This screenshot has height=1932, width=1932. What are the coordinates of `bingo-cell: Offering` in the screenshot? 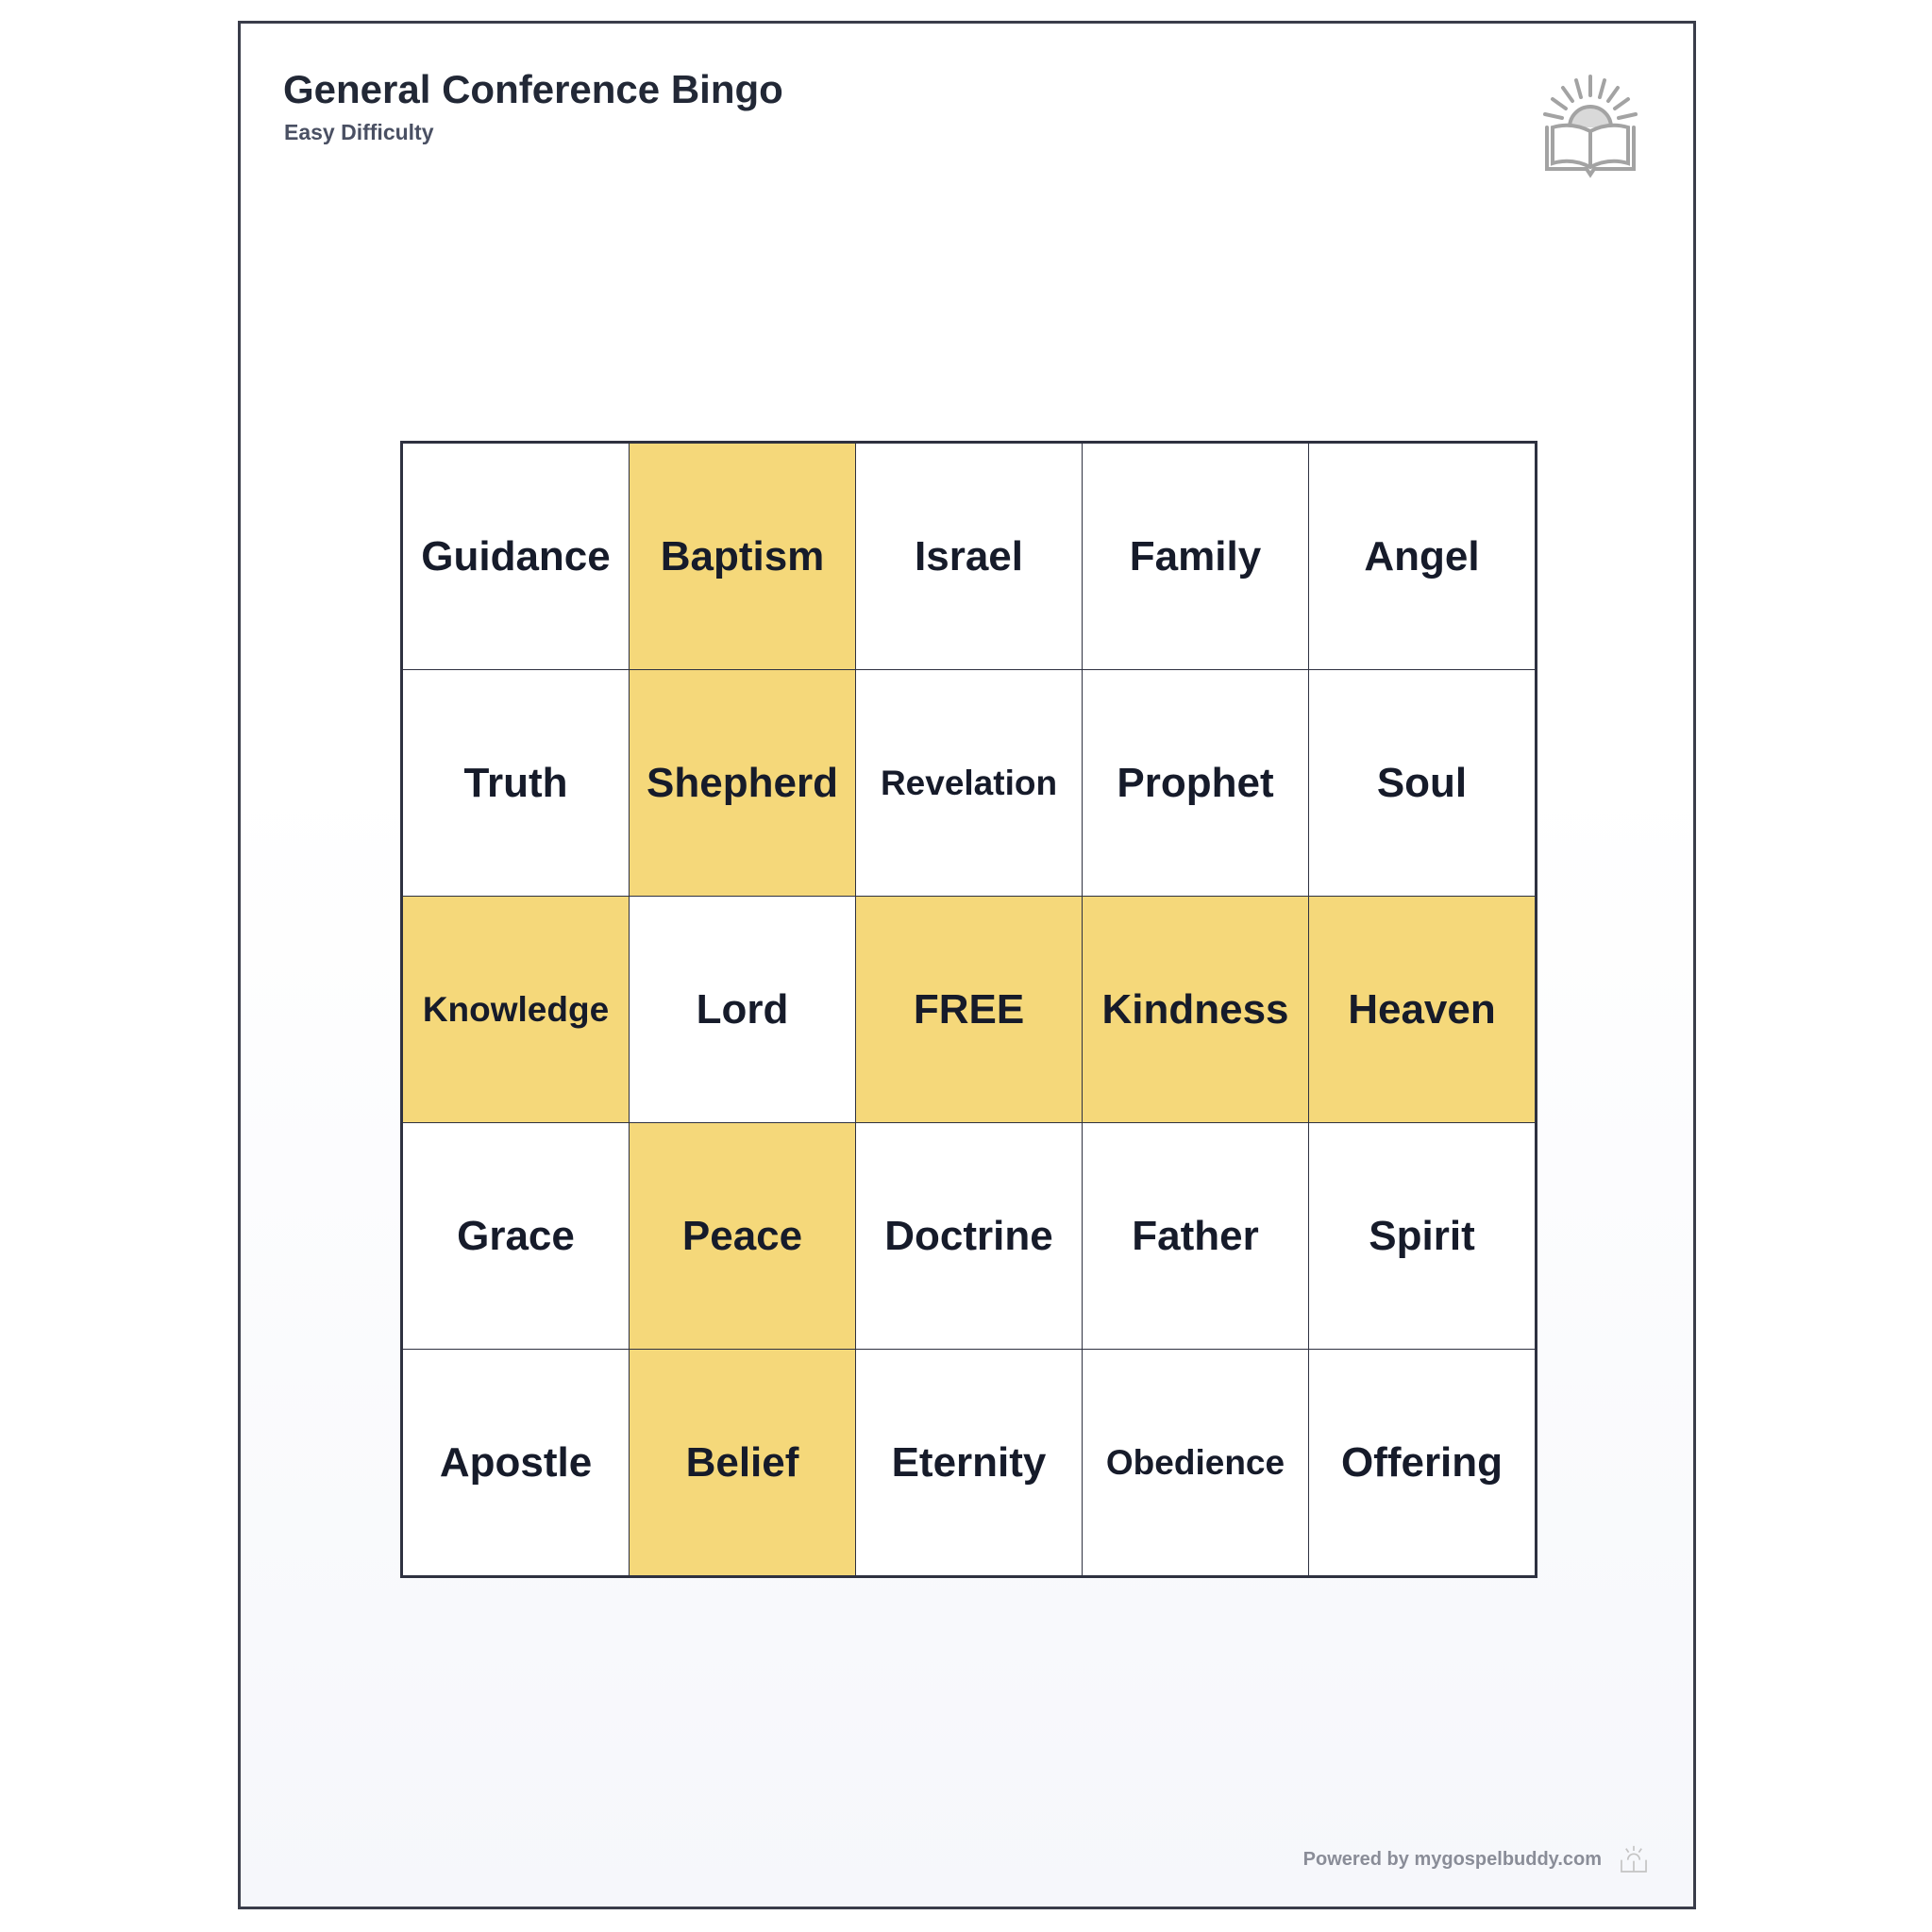 It's located at (1422, 1462).